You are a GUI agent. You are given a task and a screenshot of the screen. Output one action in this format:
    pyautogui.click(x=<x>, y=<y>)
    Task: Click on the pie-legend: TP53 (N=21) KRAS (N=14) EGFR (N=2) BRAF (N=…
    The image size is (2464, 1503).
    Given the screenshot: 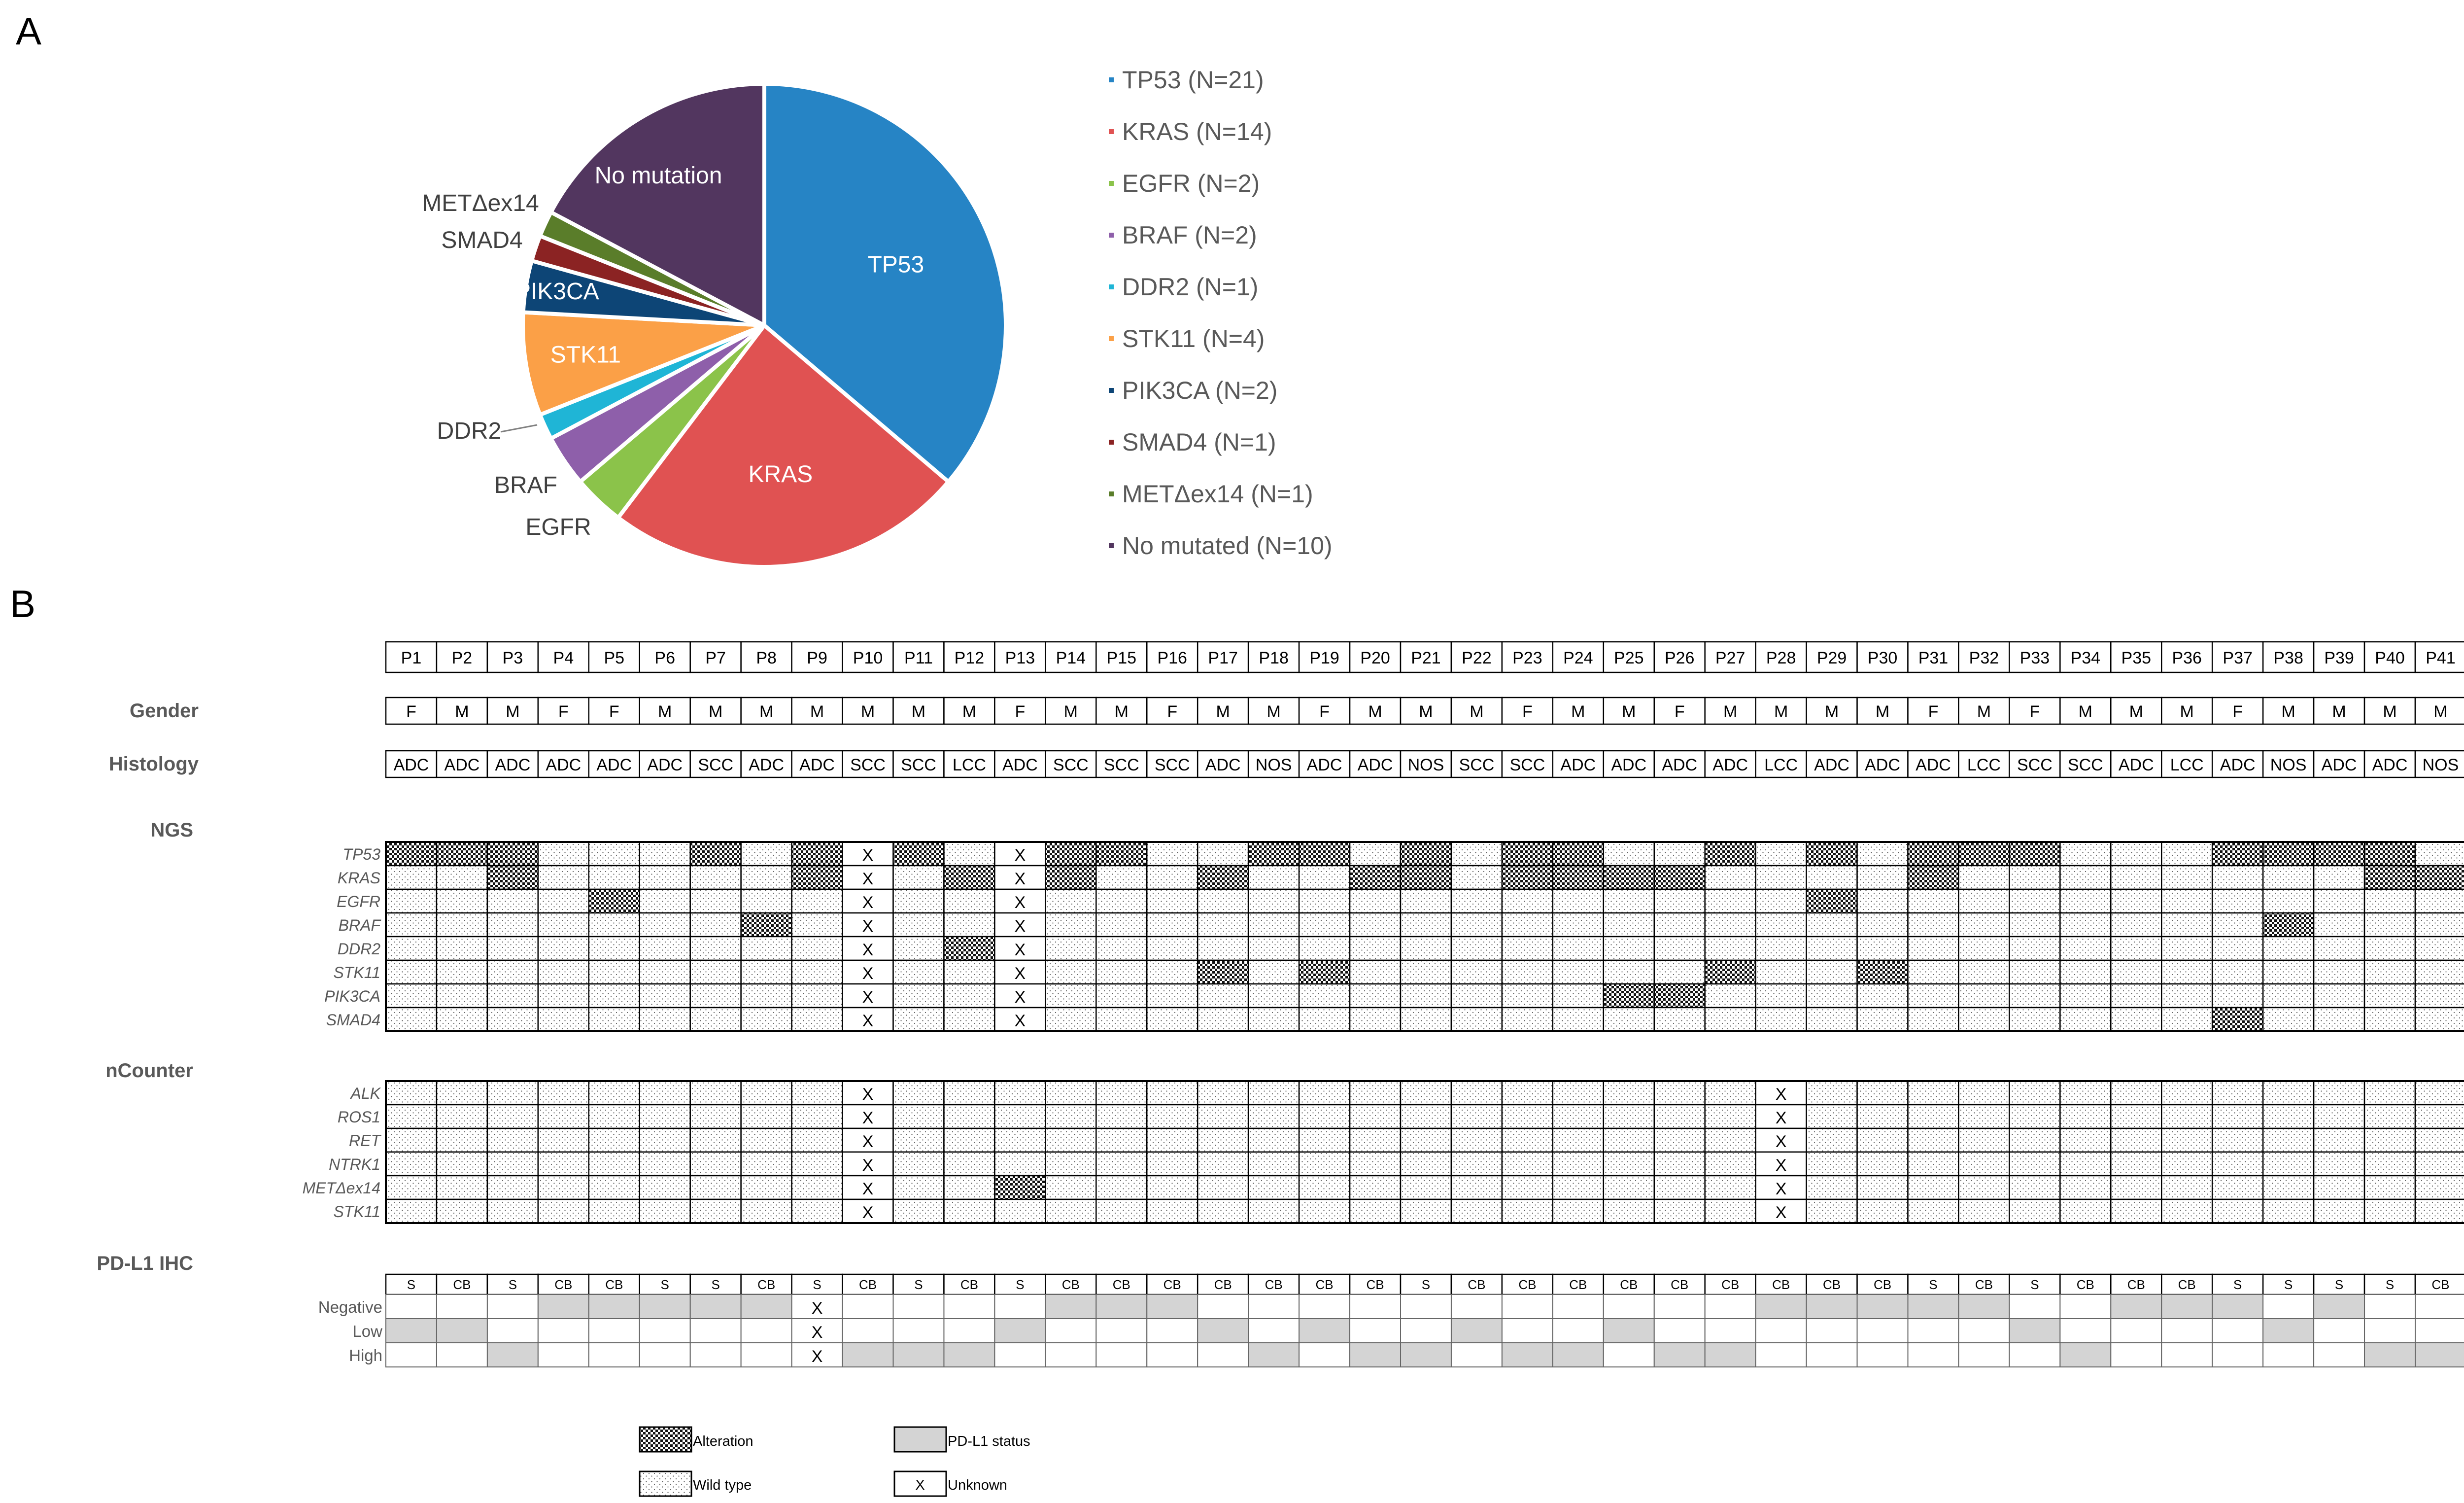 What is the action you would take?
    pyautogui.click(x=1221, y=313)
    